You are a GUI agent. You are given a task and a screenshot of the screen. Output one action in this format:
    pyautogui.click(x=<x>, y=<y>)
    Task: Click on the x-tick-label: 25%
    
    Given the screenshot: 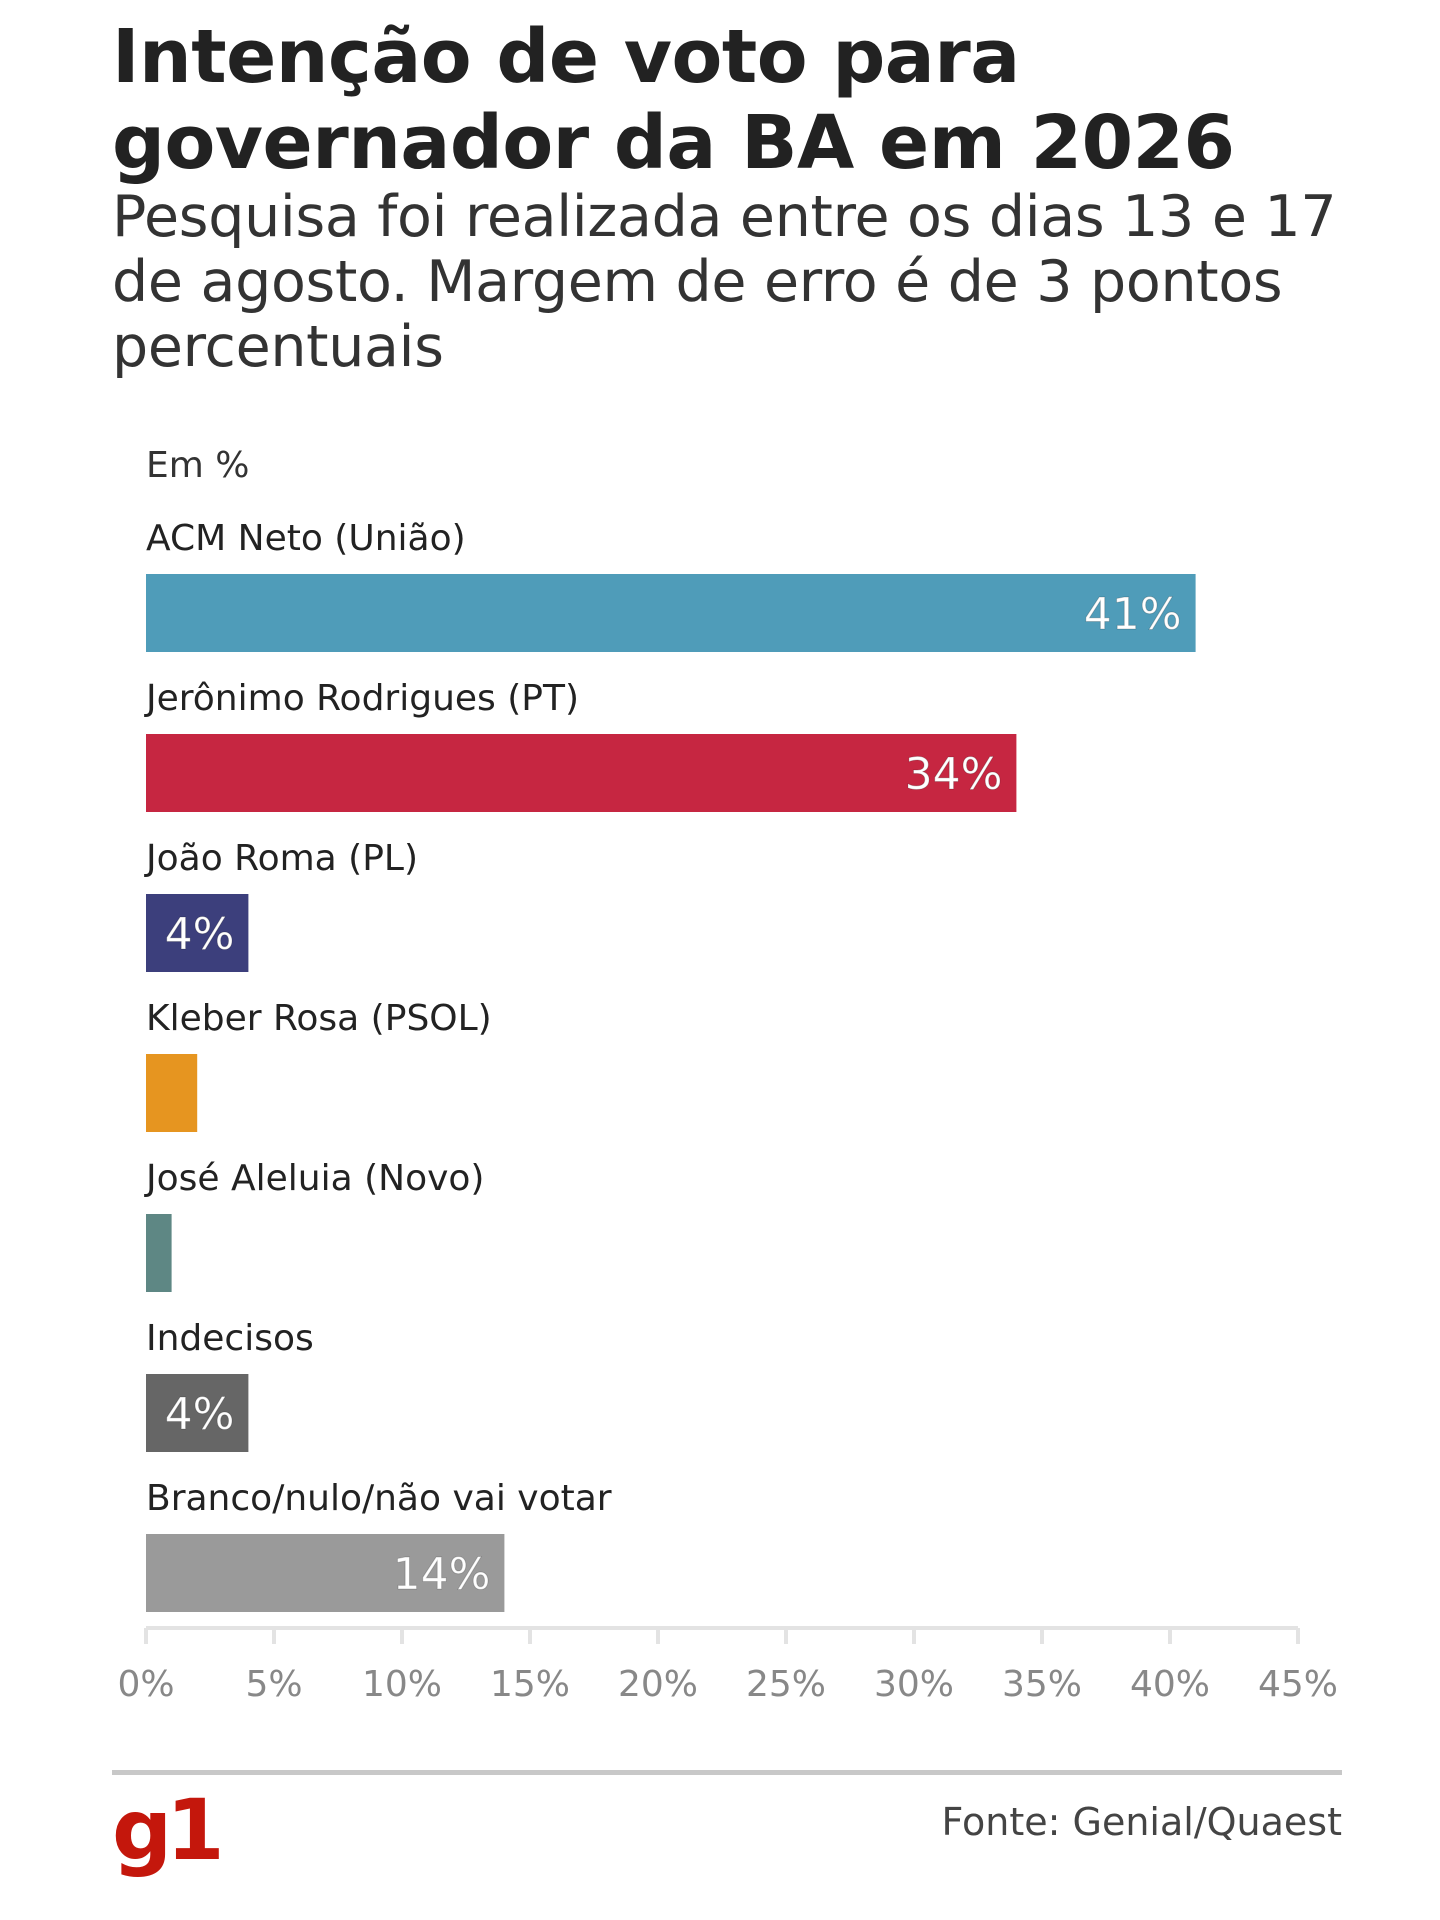 What is the action you would take?
    pyautogui.click(x=786, y=1684)
    